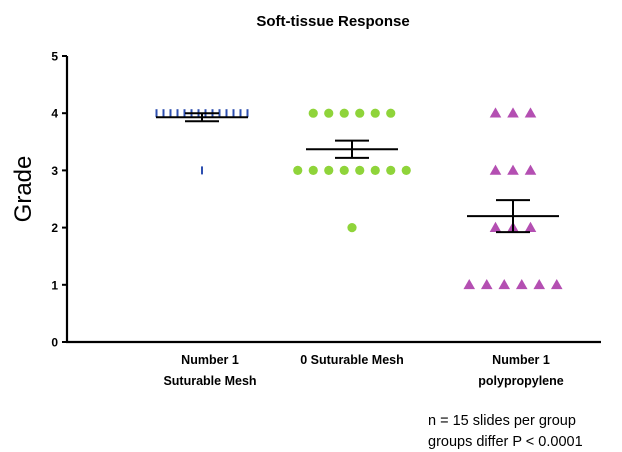 Image resolution: width=622 pixels, height=452 pixels. I want to click on y-tick-label: 1, so click(54, 285).